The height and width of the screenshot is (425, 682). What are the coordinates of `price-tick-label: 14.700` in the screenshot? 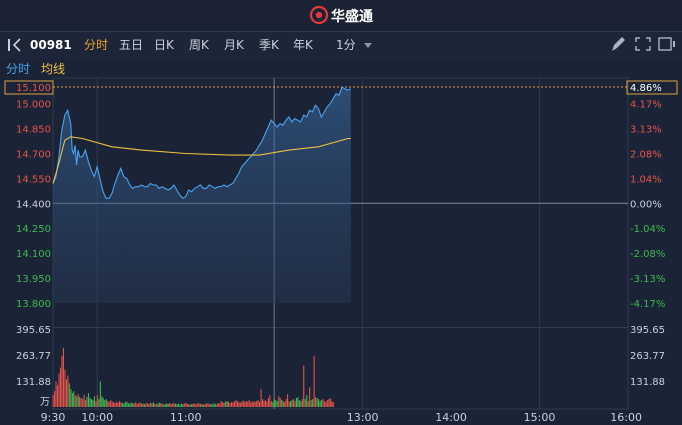 It's located at (33, 154).